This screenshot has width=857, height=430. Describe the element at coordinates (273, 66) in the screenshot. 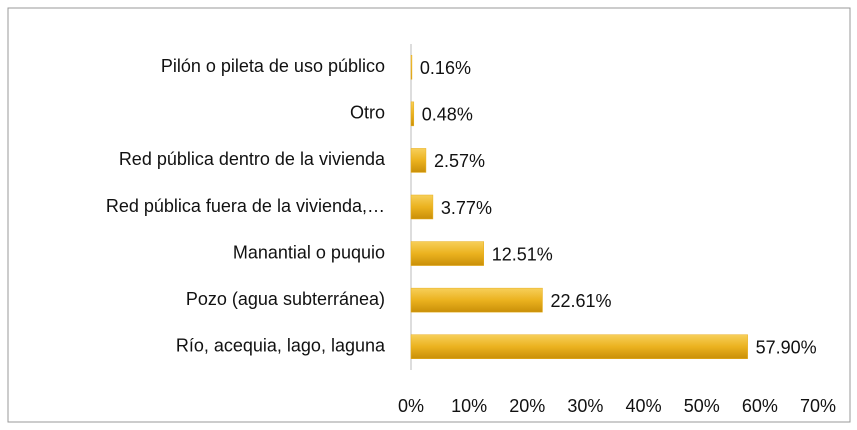

I see `y-tick-label: Pilón o pileta de uso público` at that location.